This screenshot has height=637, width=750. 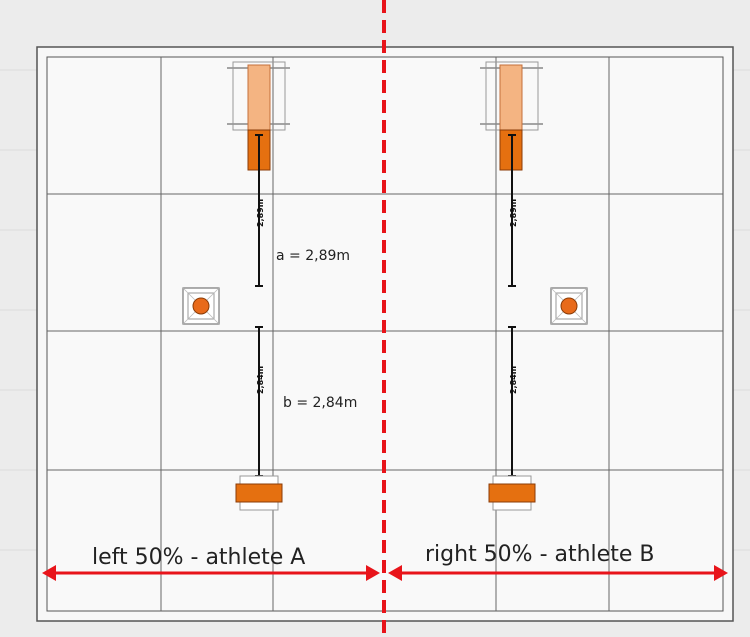 I want to click on right-zone-arrow, so click(x=558, y=573).